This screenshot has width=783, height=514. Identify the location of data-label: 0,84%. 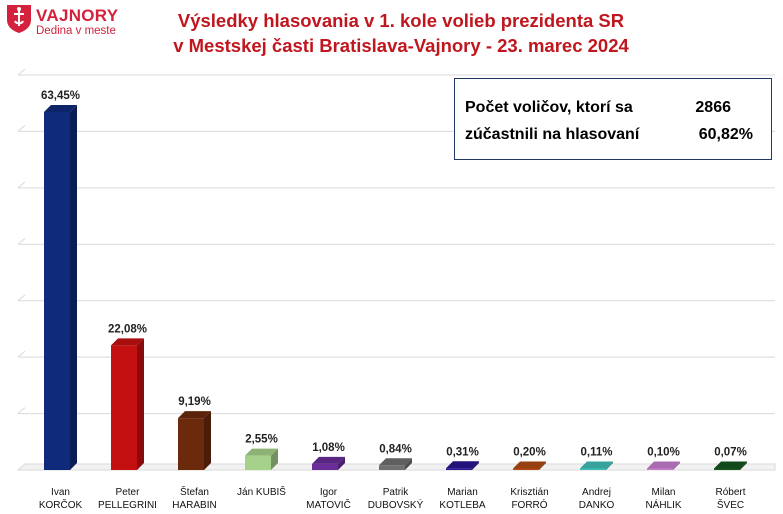
(395, 449).